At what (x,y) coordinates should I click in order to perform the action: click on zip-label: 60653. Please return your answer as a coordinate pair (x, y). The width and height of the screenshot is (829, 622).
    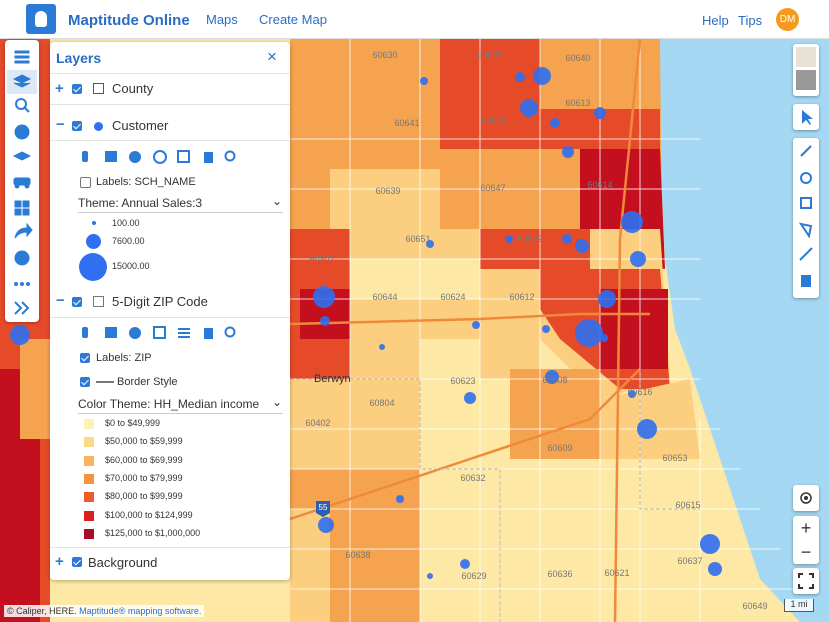
    Looking at the image, I should click on (674, 458).